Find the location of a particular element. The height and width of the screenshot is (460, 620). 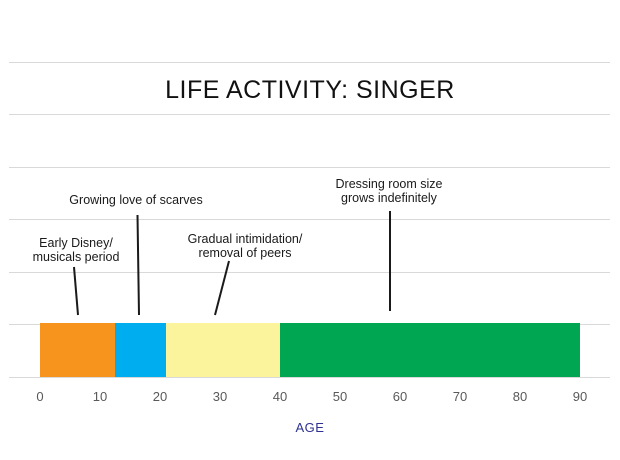

x-tick-label: 30 is located at coordinates (220, 396).